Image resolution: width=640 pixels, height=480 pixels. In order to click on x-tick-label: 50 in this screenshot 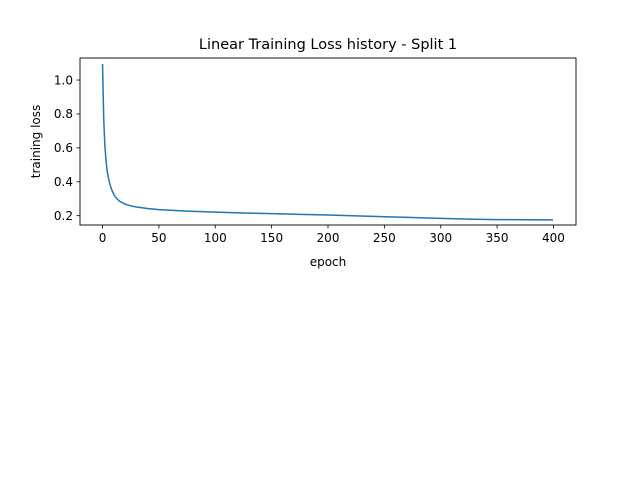, I will do `click(158, 238)`.